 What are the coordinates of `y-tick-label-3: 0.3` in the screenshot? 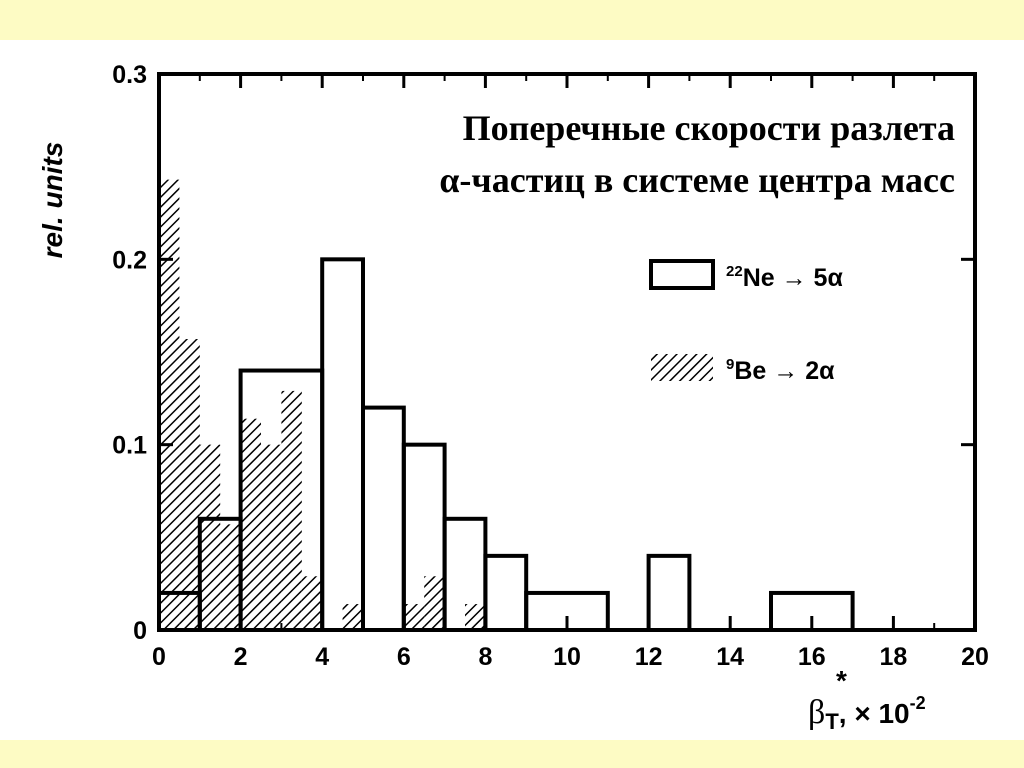 It's located at (129, 75).